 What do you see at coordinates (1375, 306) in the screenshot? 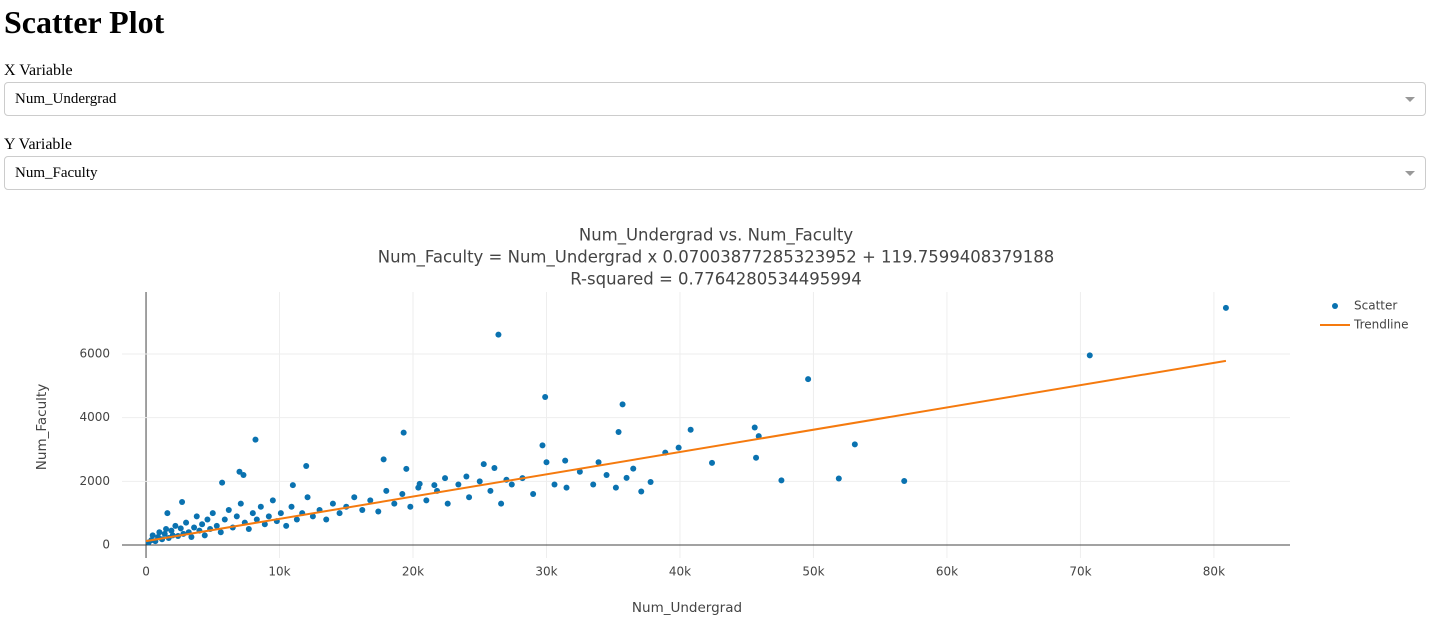
I see `legend-label: Scatter` at bounding box center [1375, 306].